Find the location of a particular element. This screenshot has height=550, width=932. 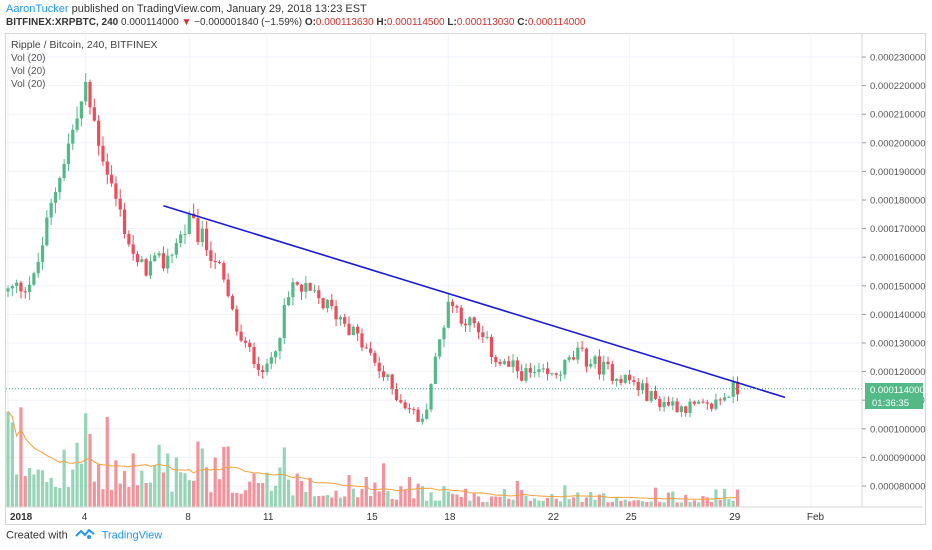

time-label: 29 is located at coordinates (735, 517).